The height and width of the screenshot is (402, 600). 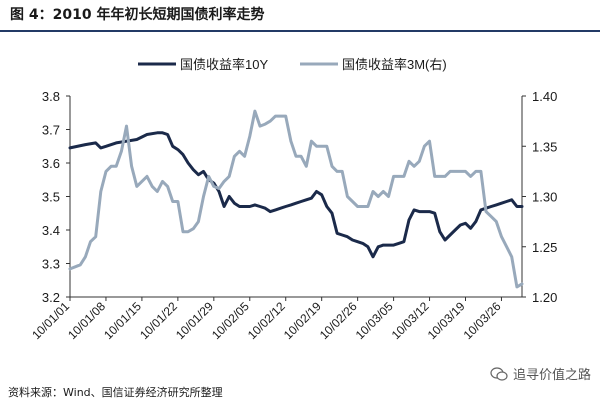 I want to click on x-tick-label: 10/01/22, so click(x=158, y=320).